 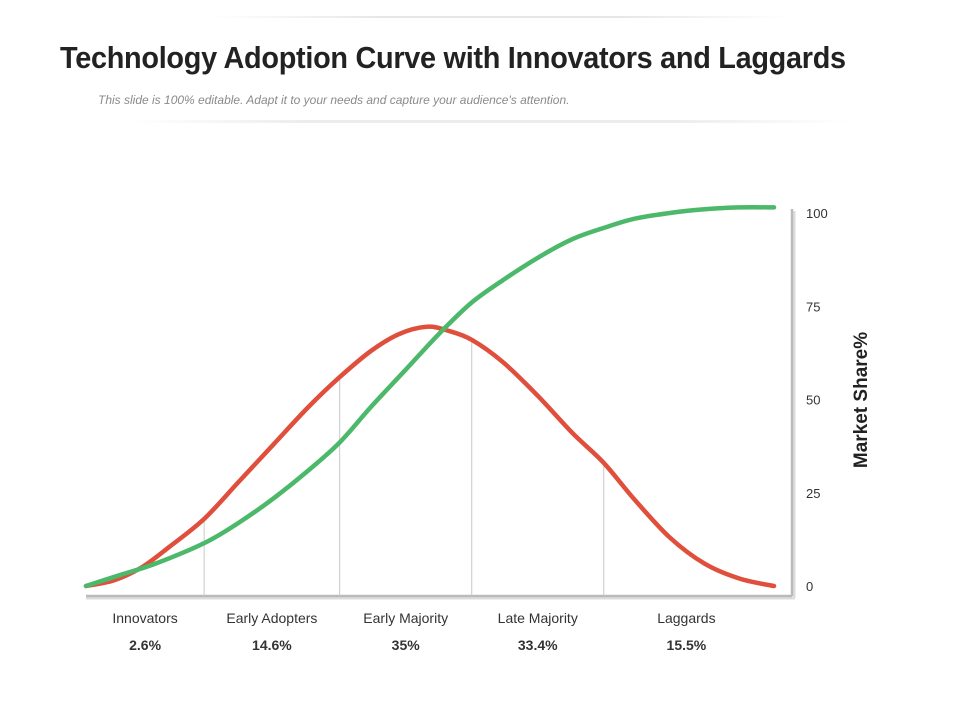 I want to click on category-label-3: Early Majority, so click(x=405, y=618).